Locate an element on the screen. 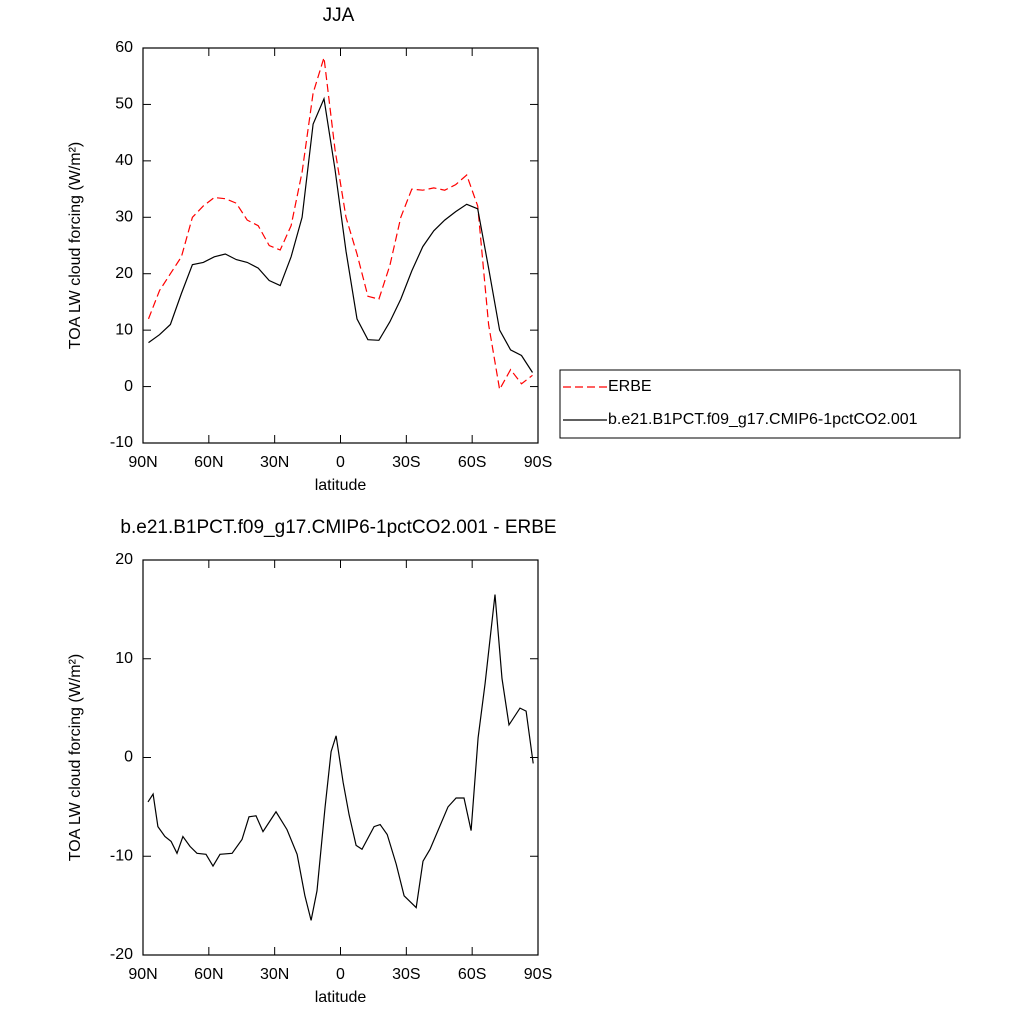 The image size is (1024, 1024). y-tick-label: 30 is located at coordinates (124, 217).